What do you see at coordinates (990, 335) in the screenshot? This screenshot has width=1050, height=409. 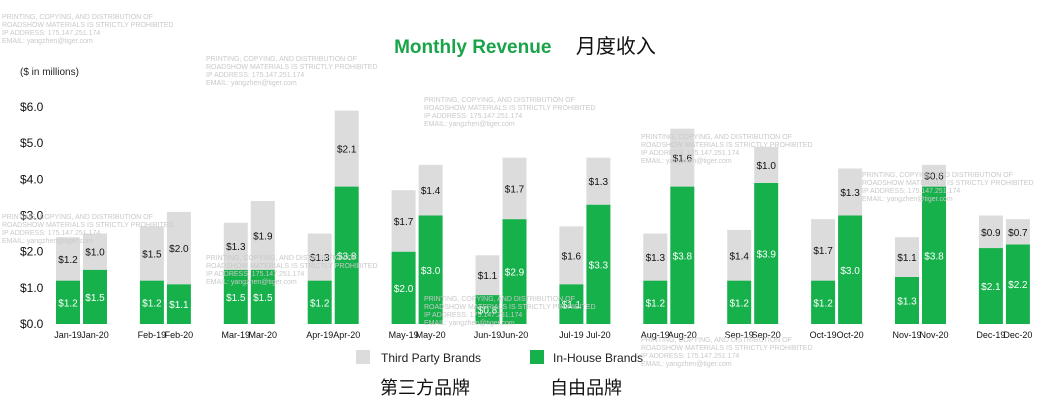 I see `x-tick-label: Dec-19` at bounding box center [990, 335].